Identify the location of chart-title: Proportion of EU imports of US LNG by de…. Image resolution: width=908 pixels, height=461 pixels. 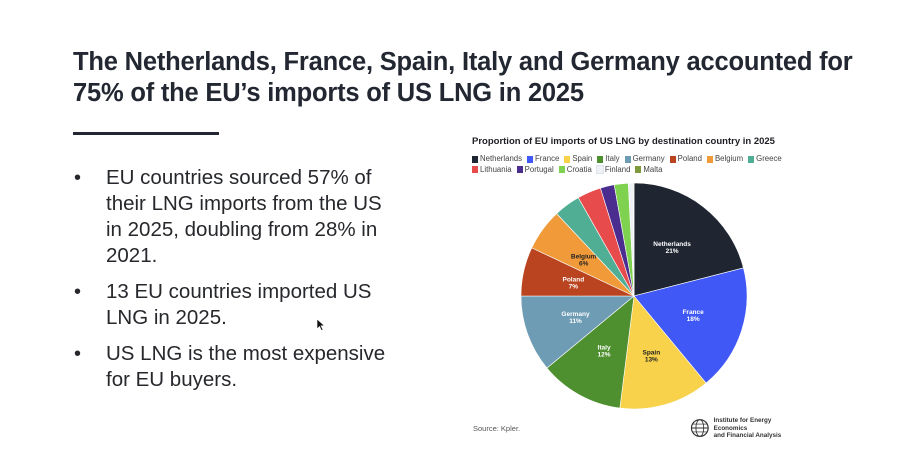
(623, 141).